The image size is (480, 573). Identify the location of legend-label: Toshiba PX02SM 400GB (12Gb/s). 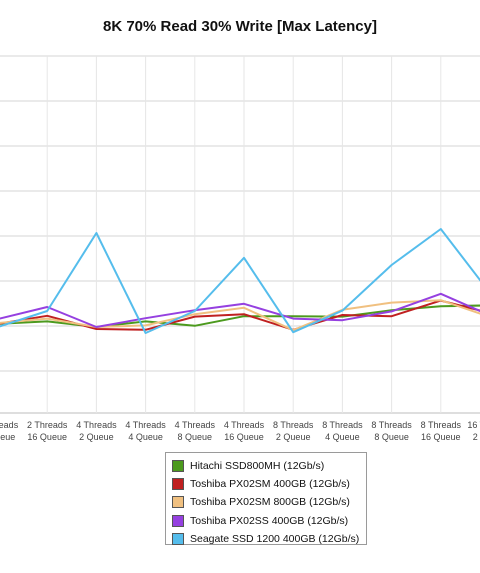
(270, 484).